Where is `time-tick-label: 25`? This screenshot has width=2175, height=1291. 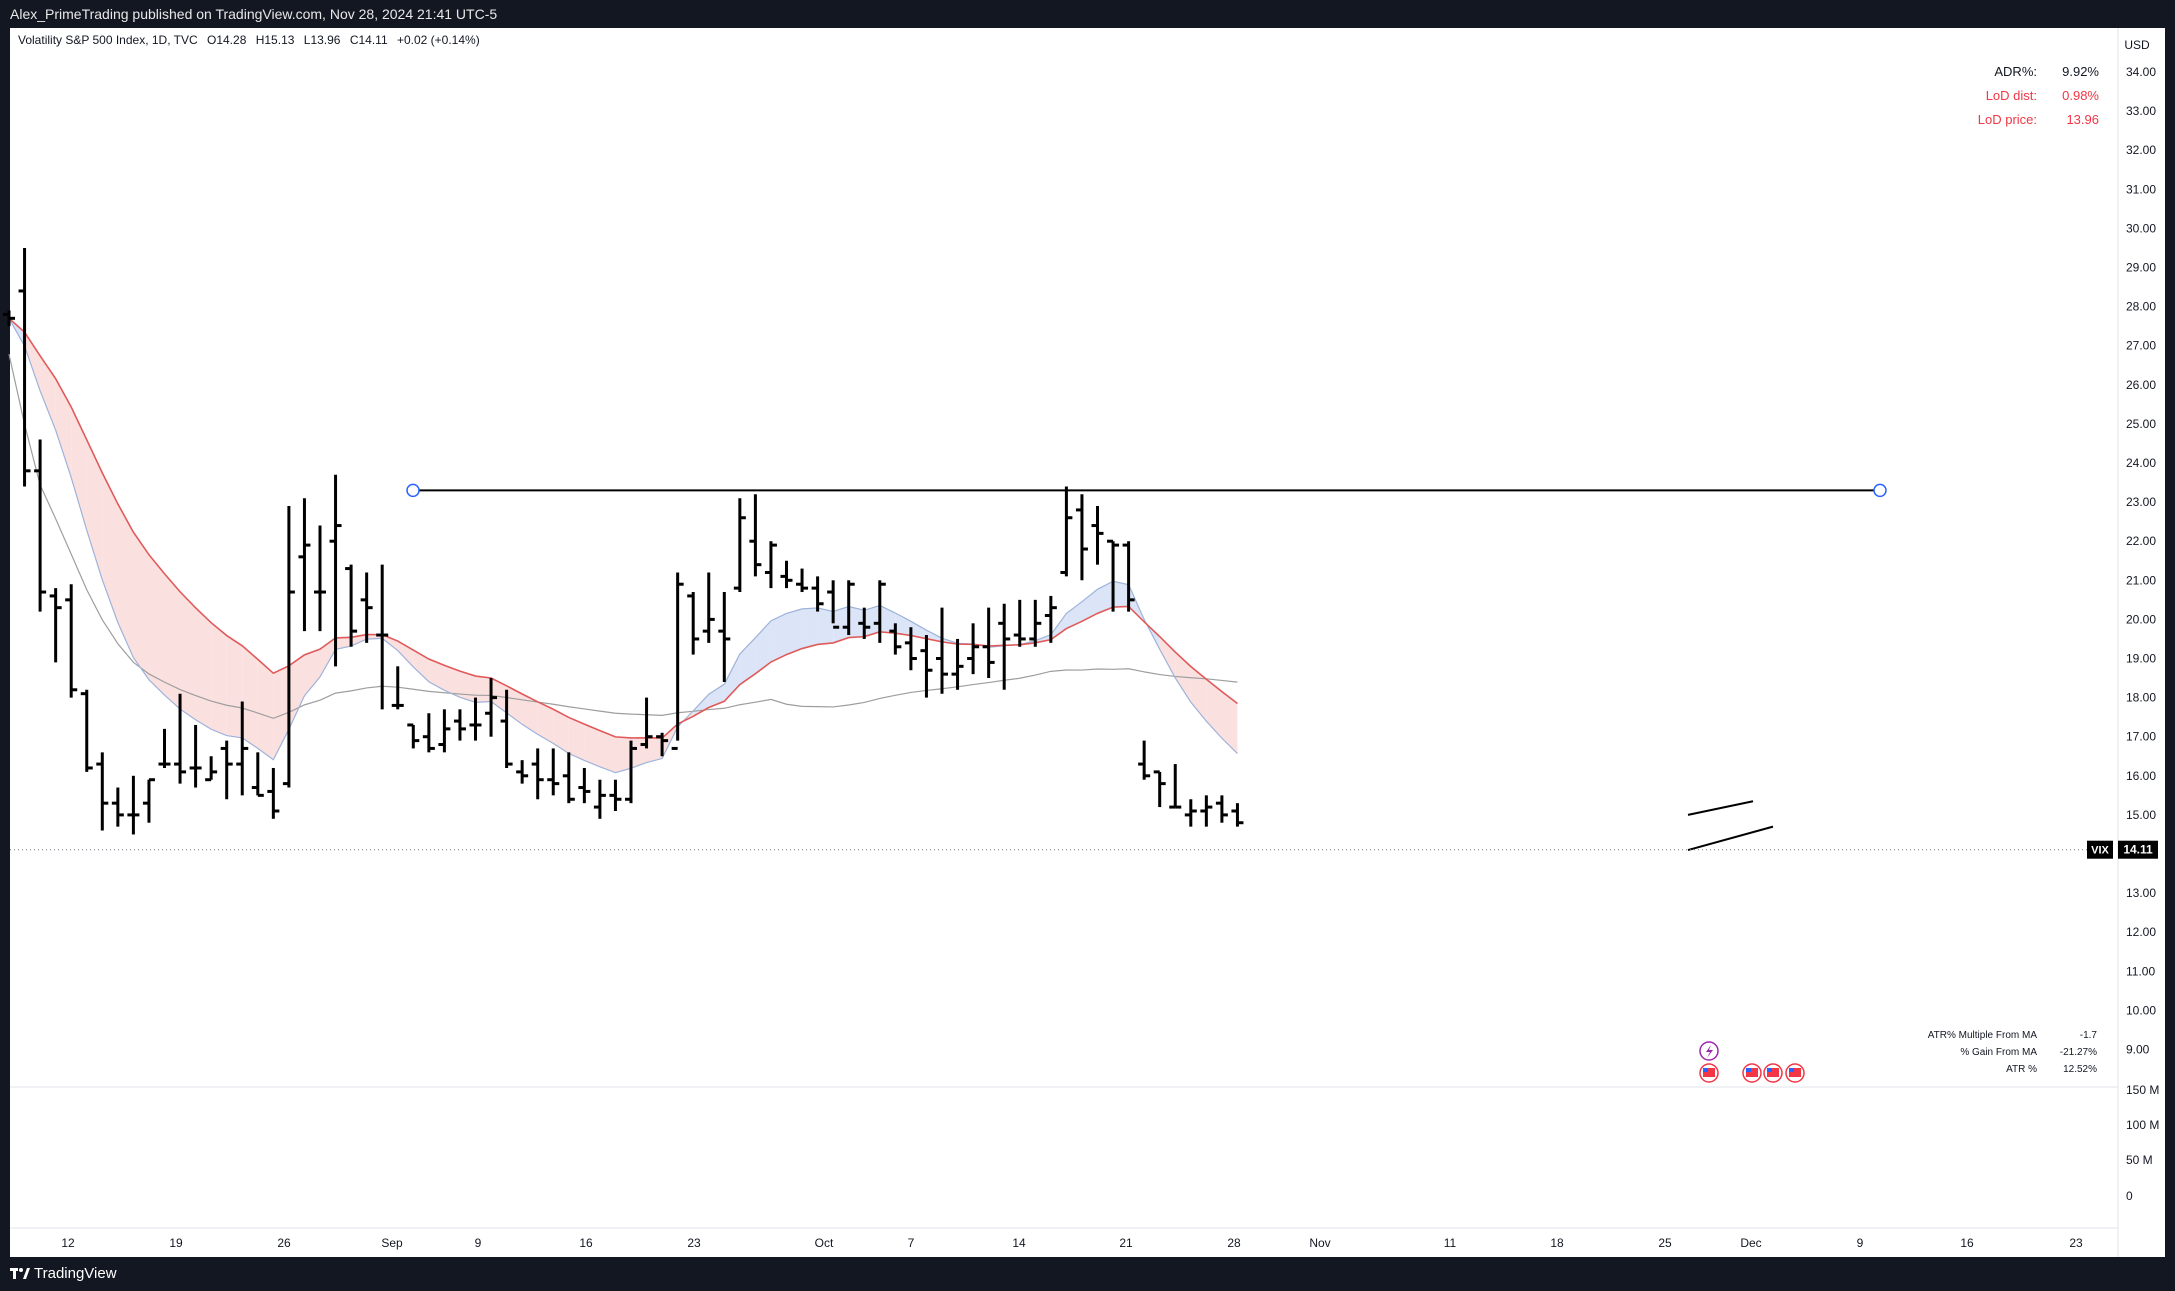 time-tick-label: 25 is located at coordinates (1665, 1243).